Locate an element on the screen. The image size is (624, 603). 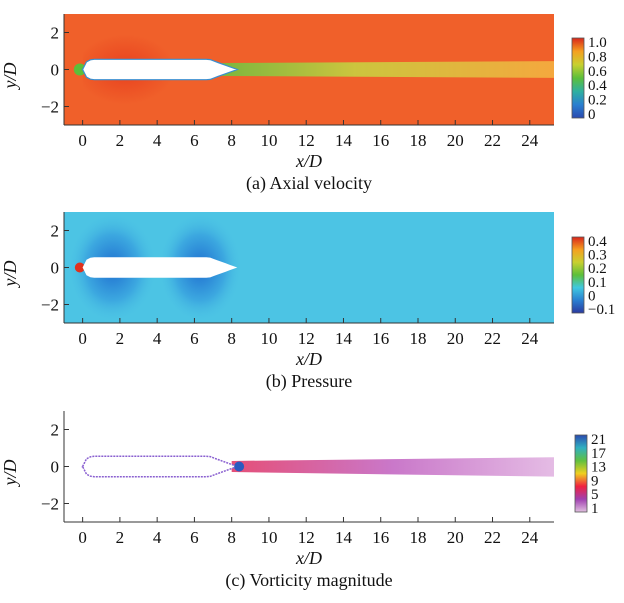
colorbar-tick-label: 5 is located at coordinates (595, 495).